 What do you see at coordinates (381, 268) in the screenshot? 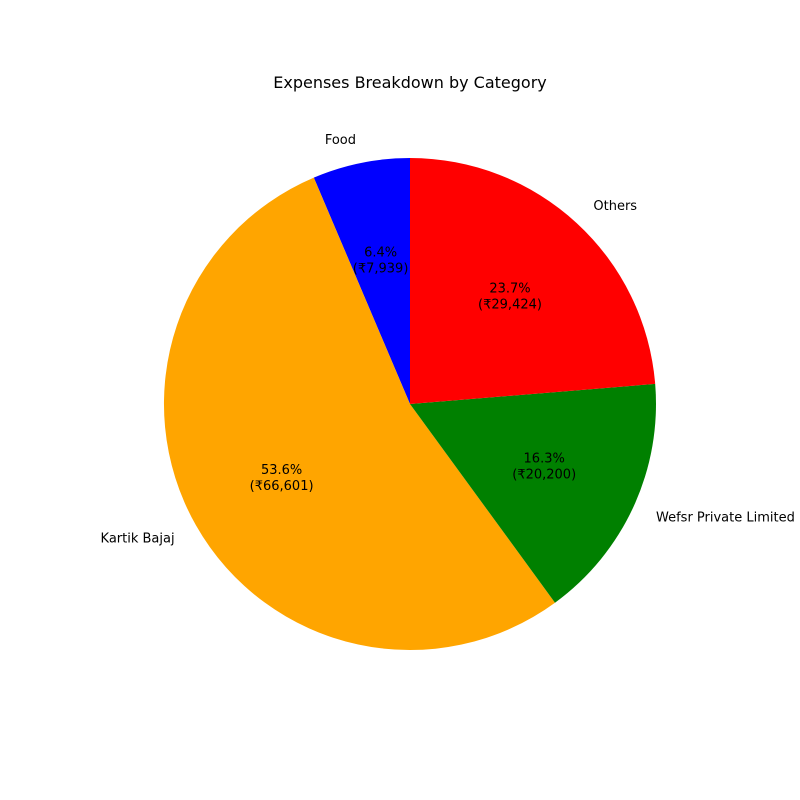
I see `amount-label-food: (₹7,939)` at bounding box center [381, 268].